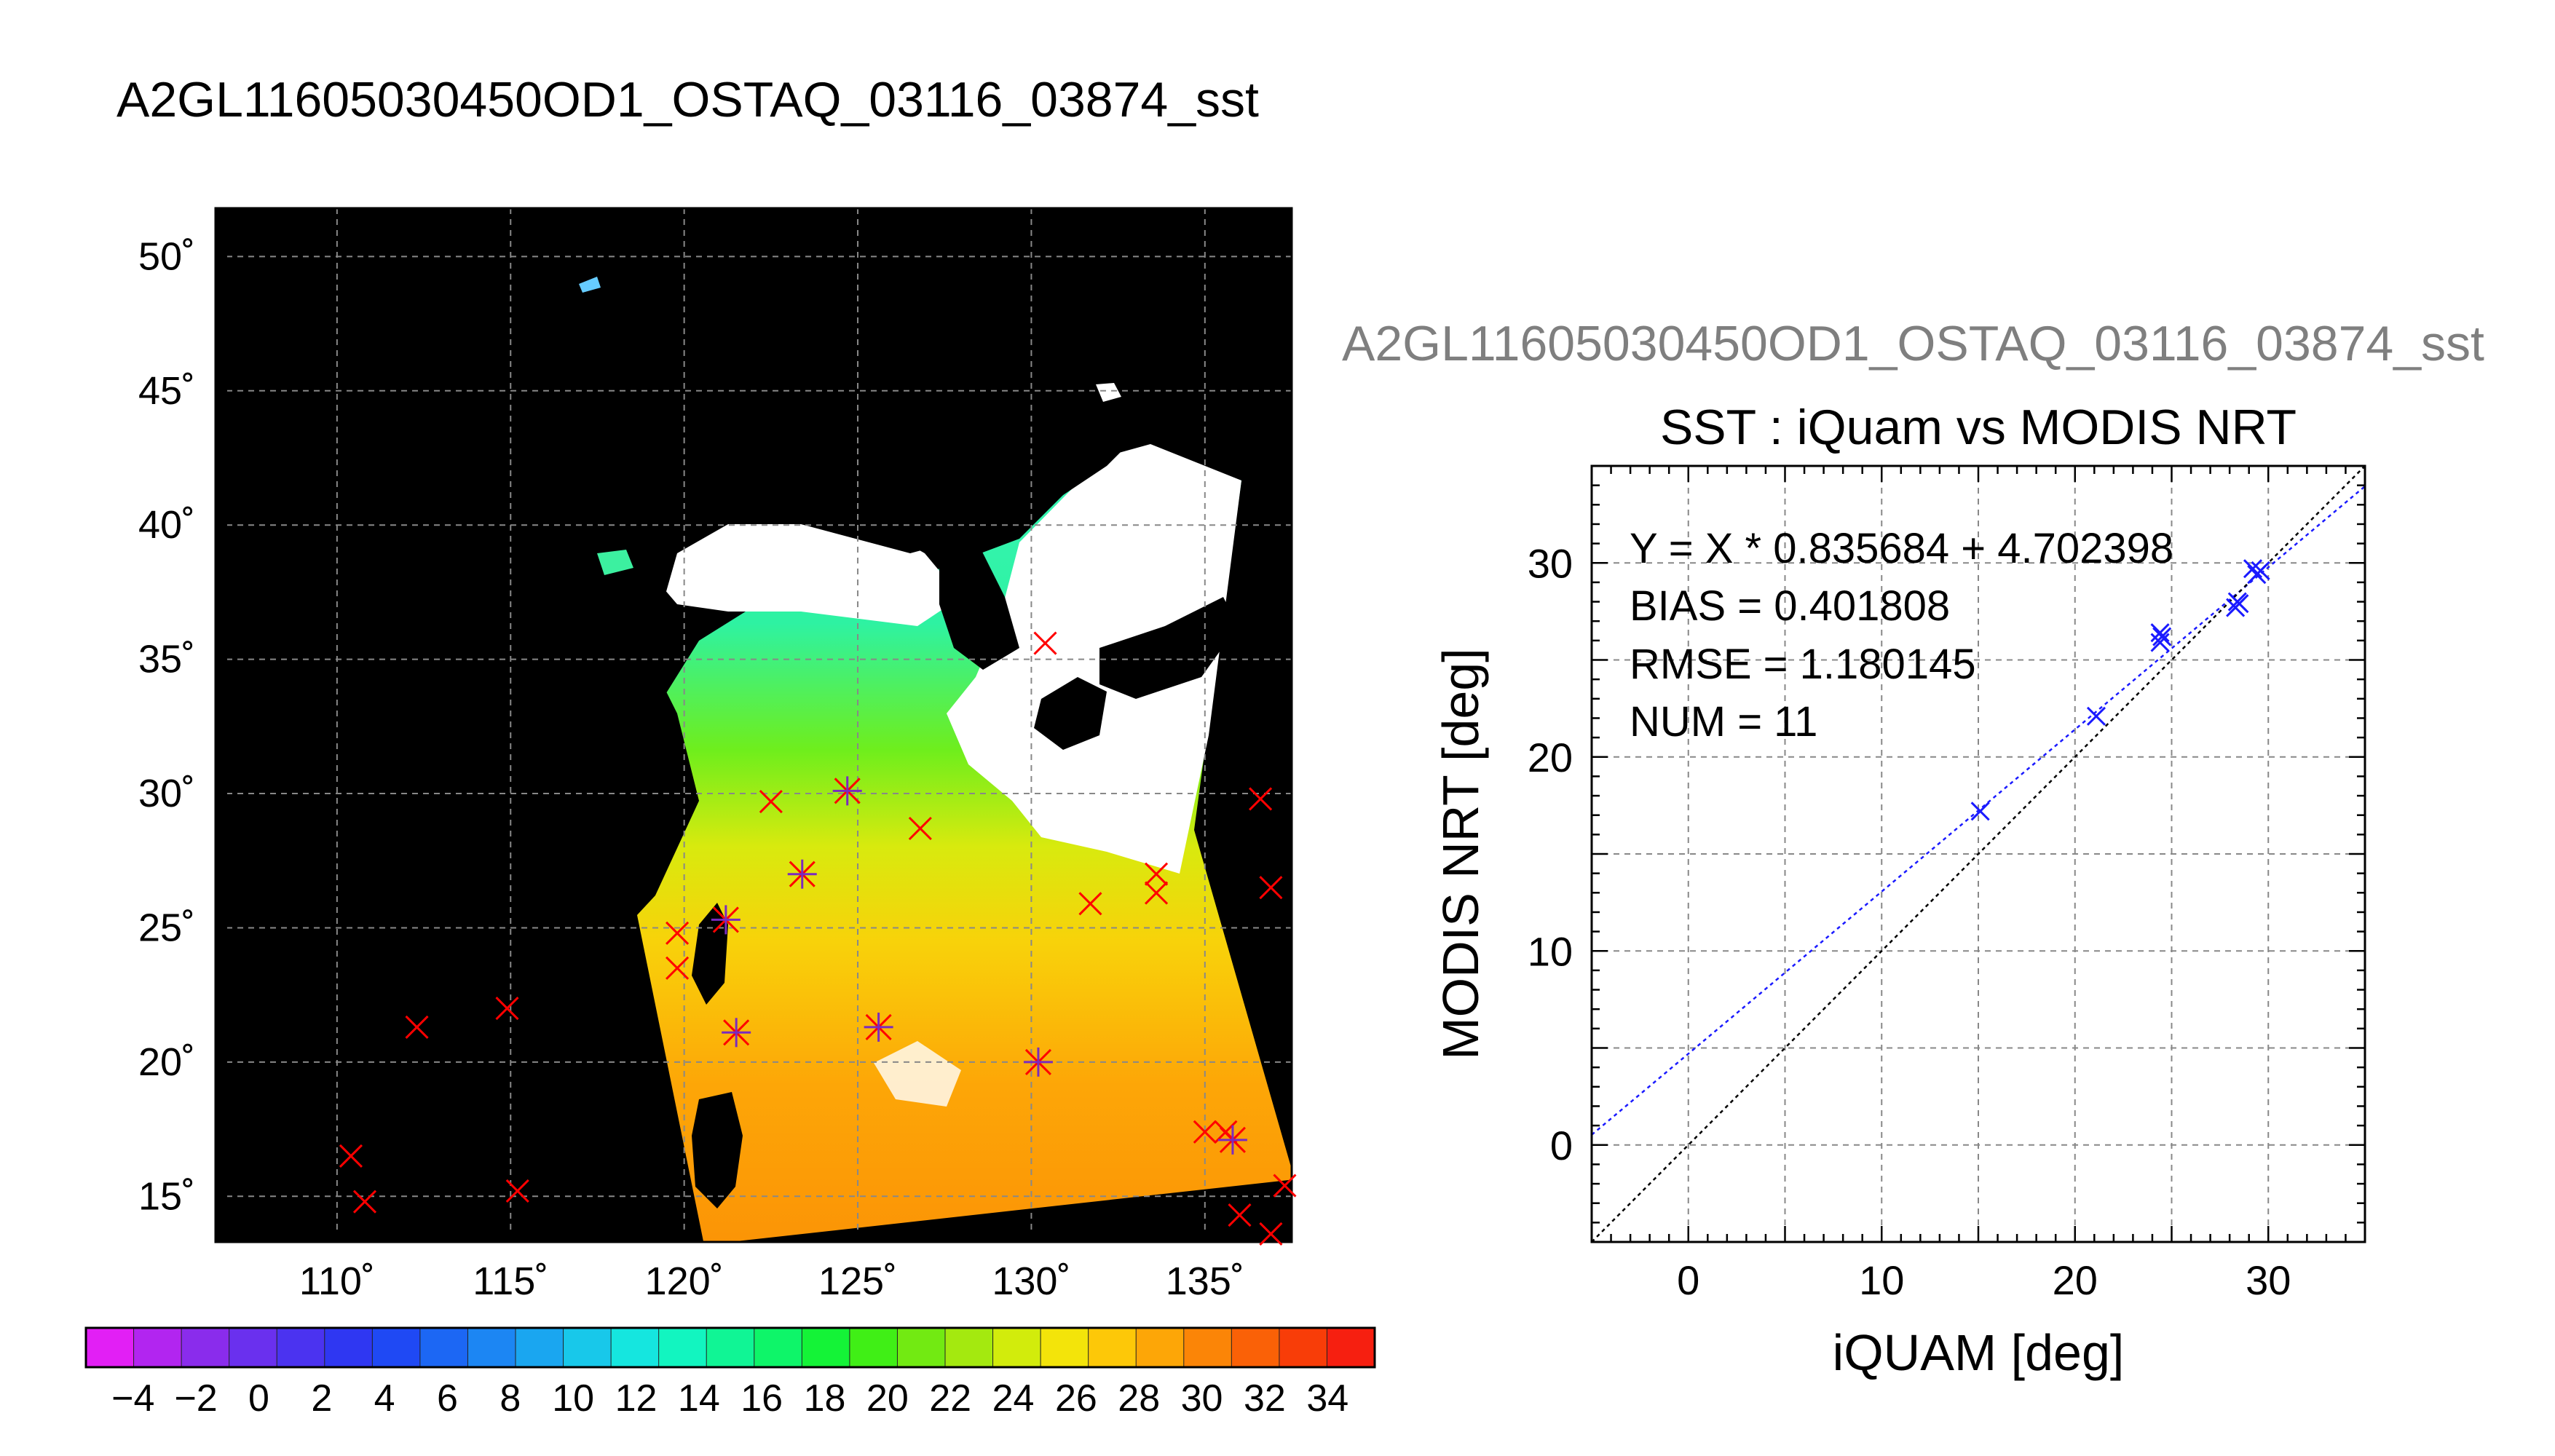 Image resolution: width=2555 pixels, height=1456 pixels. Describe the element at coordinates (1913, 343) in the screenshot. I see `scatter-subtitle: A2GL11605030450OD1_OSTAQ_03116_03874_sst` at that location.